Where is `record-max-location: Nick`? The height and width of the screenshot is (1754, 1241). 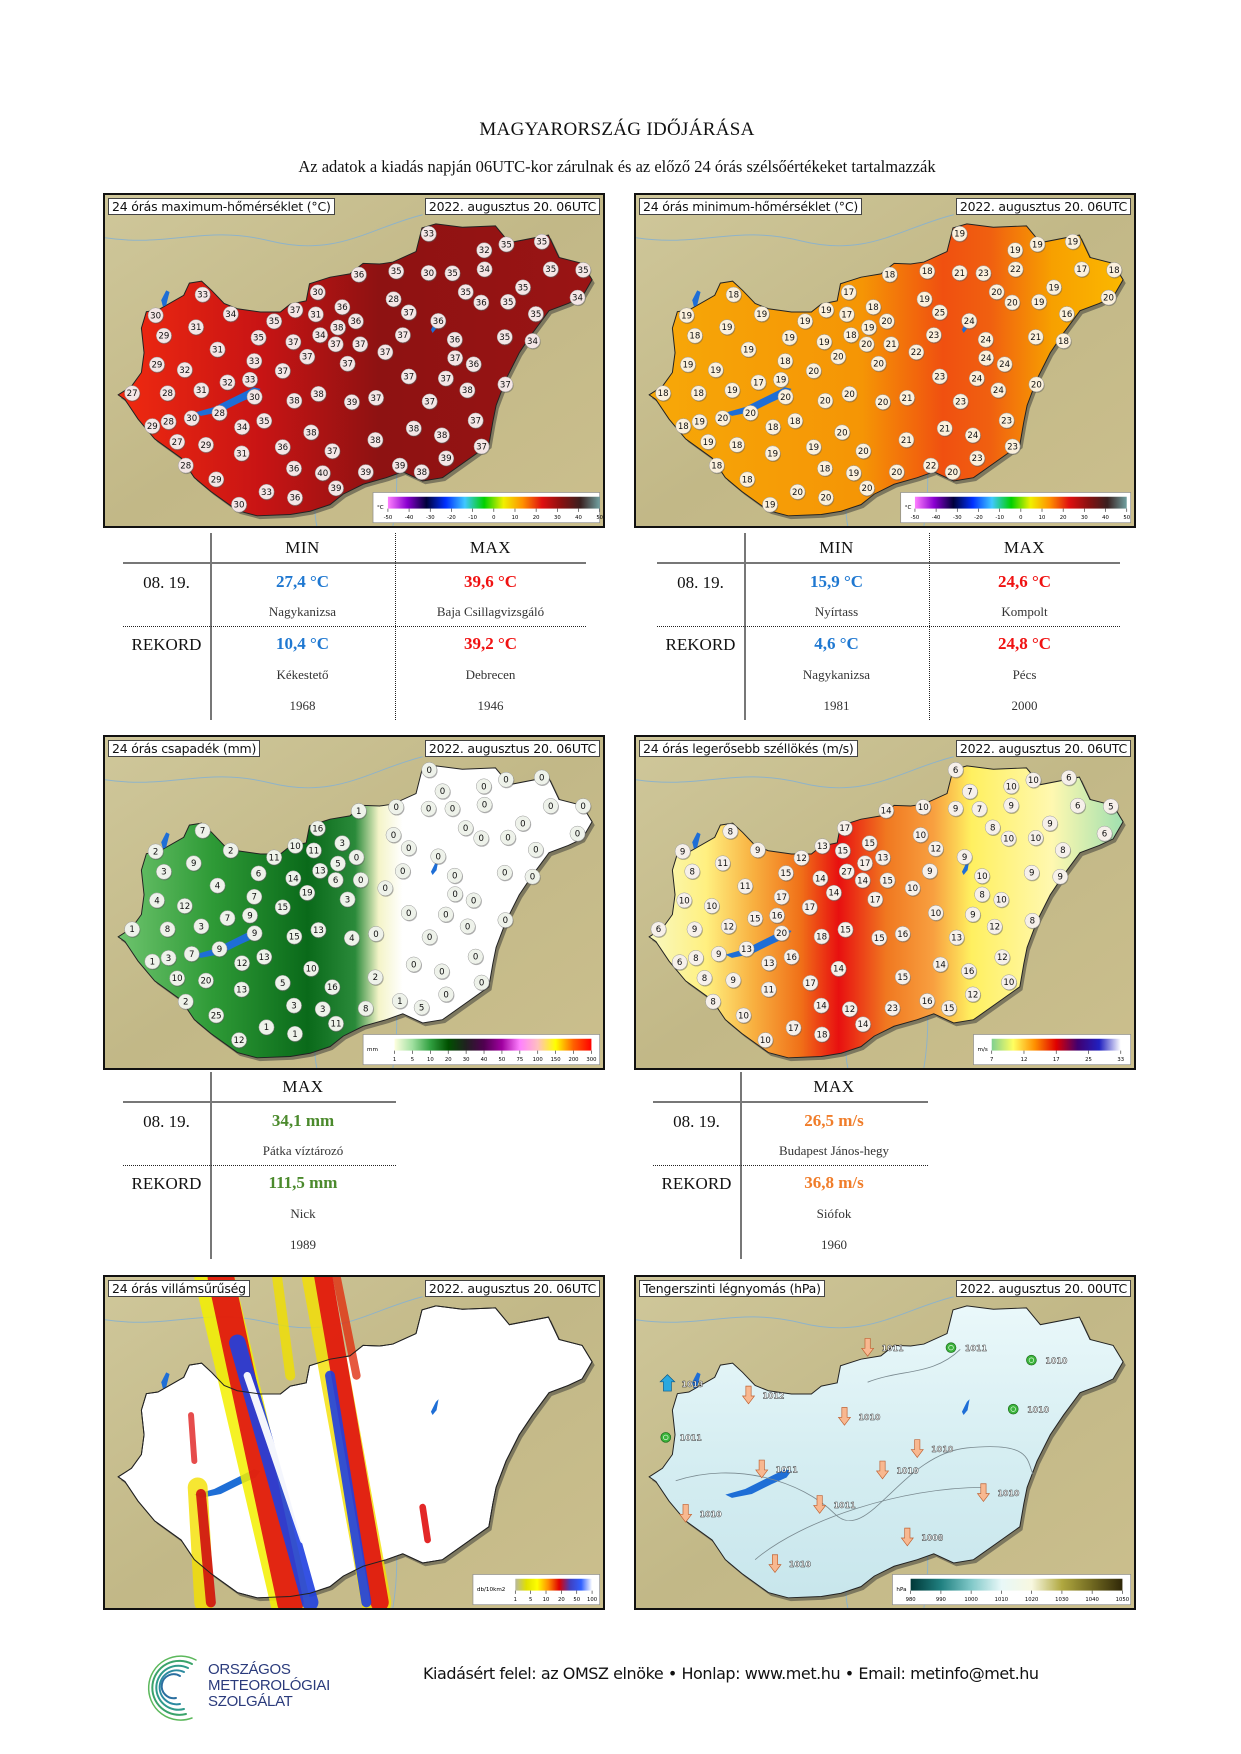
record-max-location: Nick is located at coordinates (303, 1213).